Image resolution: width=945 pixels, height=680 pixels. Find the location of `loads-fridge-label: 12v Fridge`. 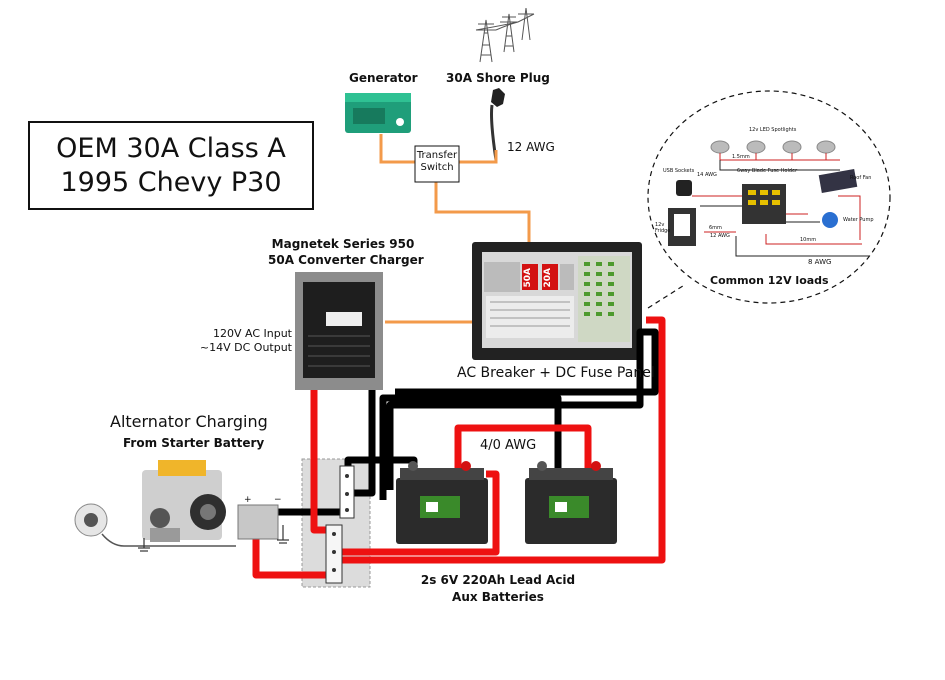

loads-fridge-label: 12v Fridge is located at coordinates (663, 228).